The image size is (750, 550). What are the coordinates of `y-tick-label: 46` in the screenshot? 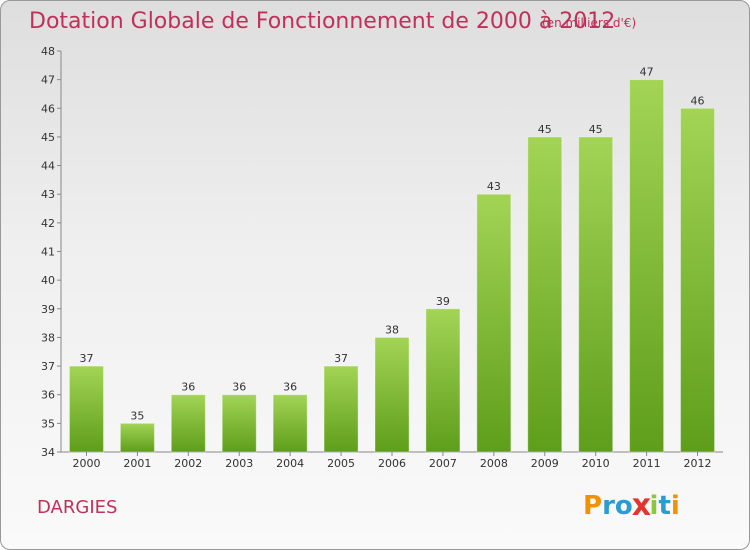 It's located at (48, 108).